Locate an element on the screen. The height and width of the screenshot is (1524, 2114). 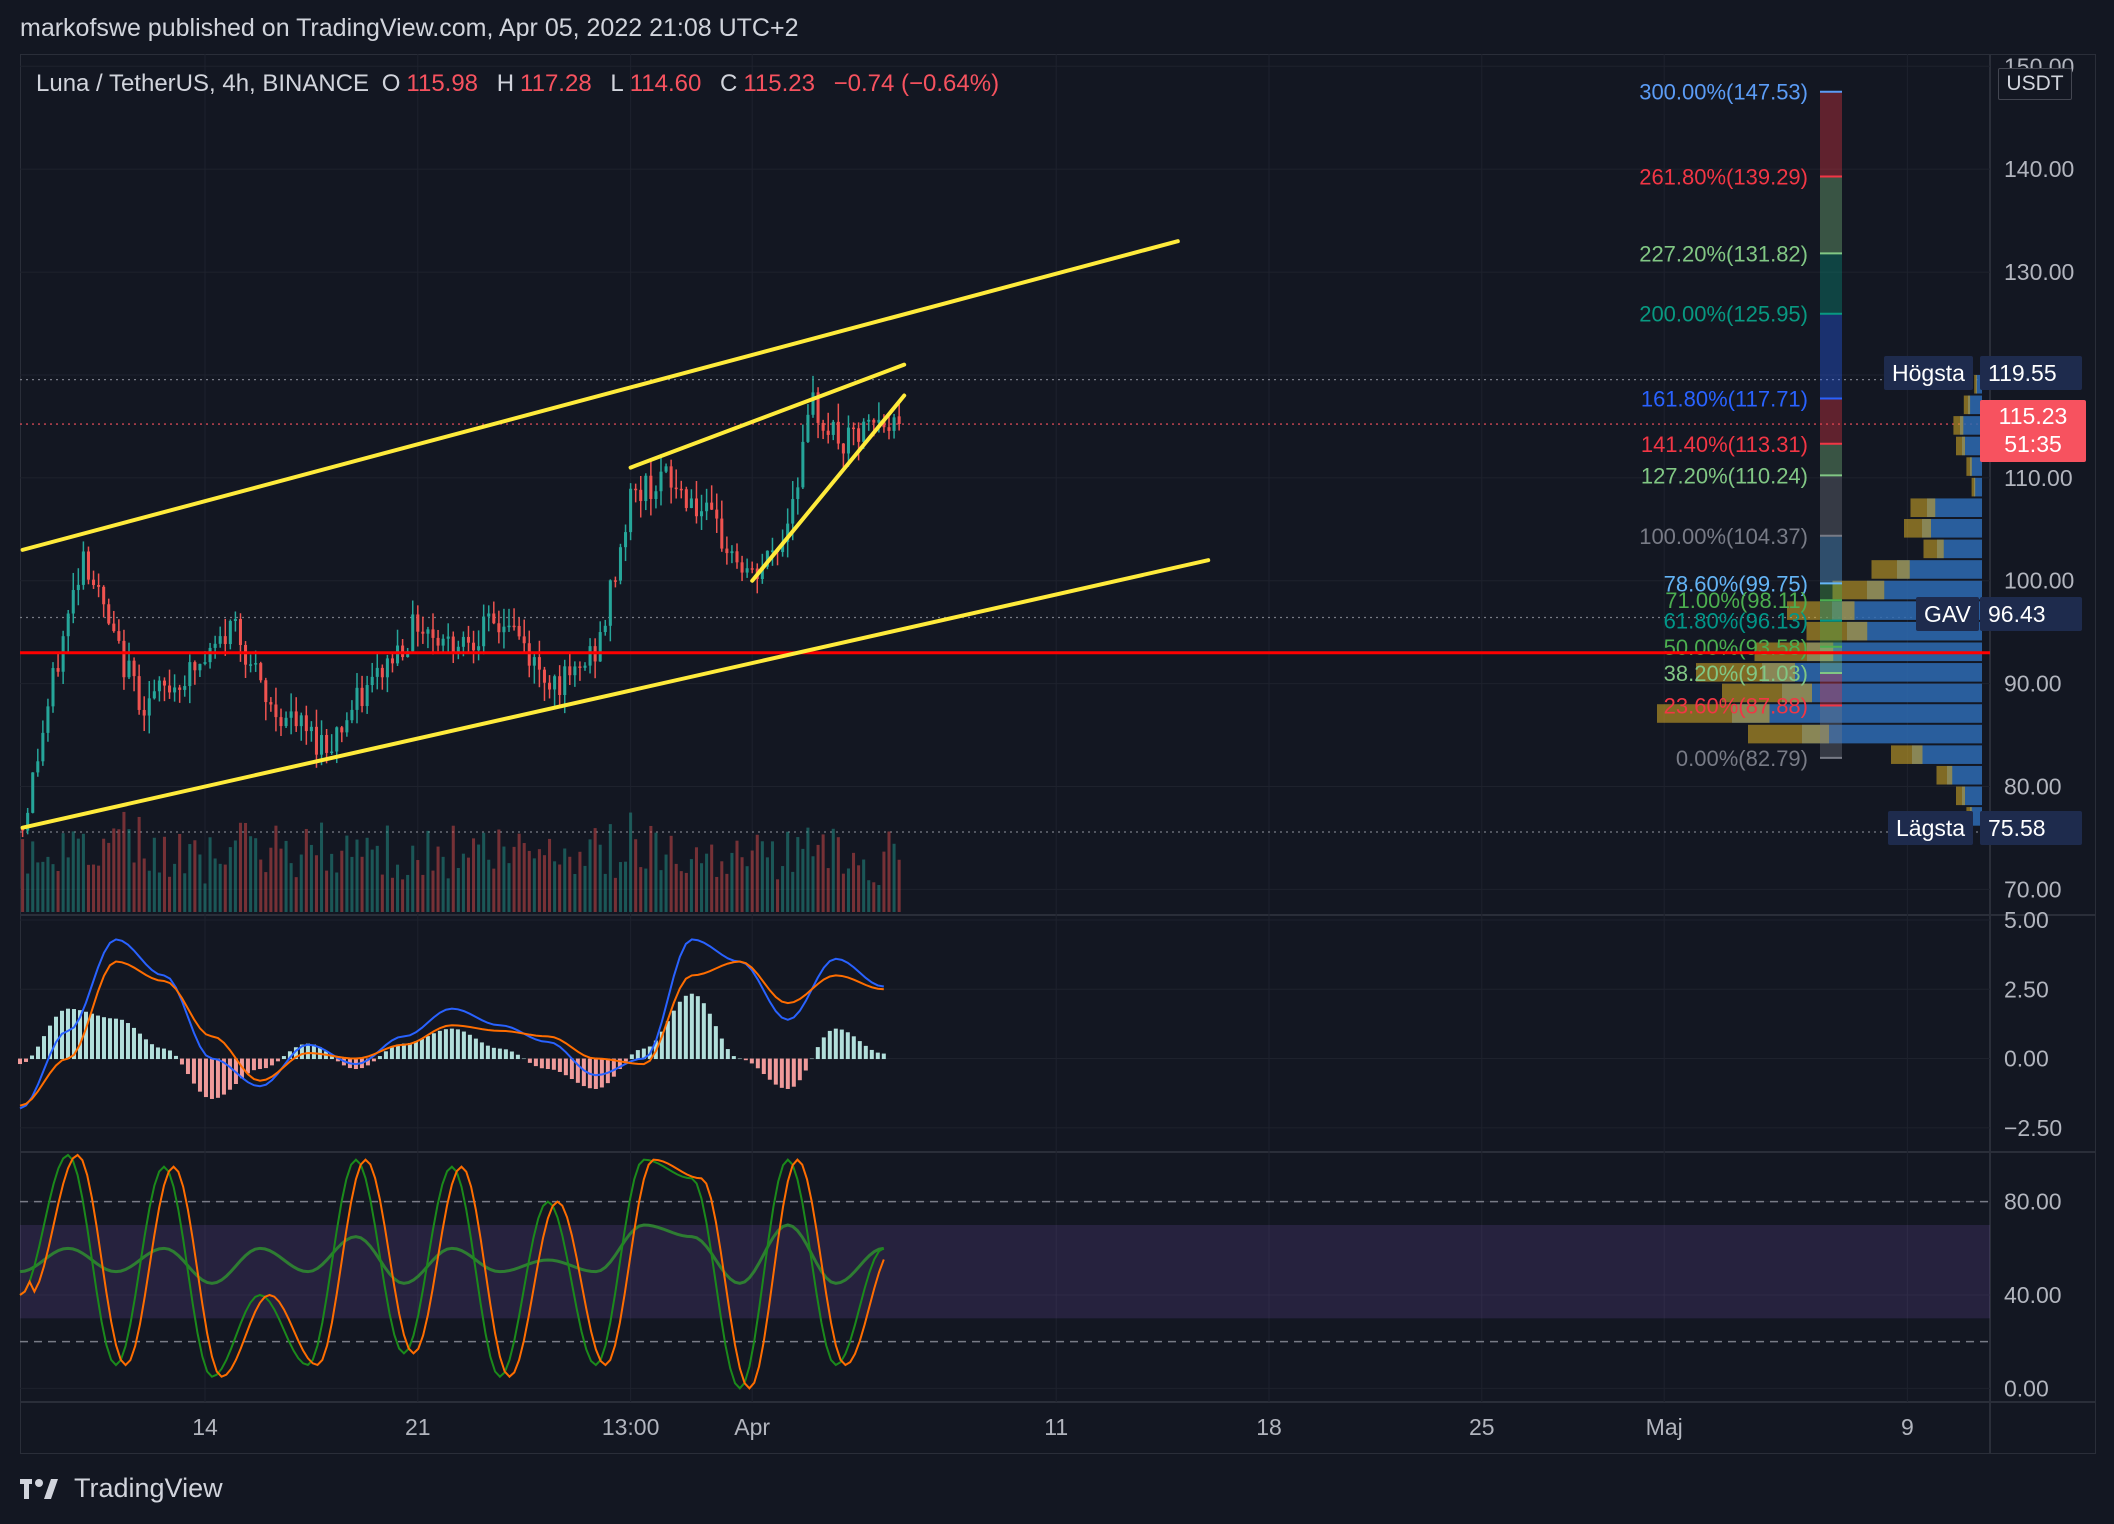
tradingview-logo-icon is located at coordinates (42, 1488).